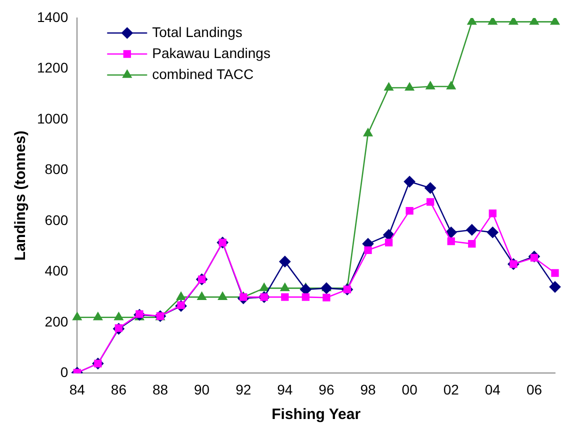 The width and height of the screenshot is (569, 432). What do you see at coordinates (326, 389) in the screenshot?
I see `x-tick-label: 96` at bounding box center [326, 389].